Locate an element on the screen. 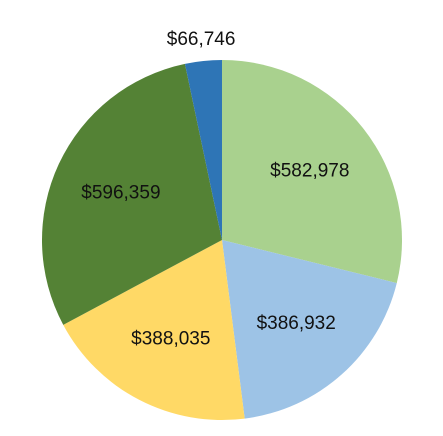  slice-data-label-2: $386,932 is located at coordinates (296, 323).